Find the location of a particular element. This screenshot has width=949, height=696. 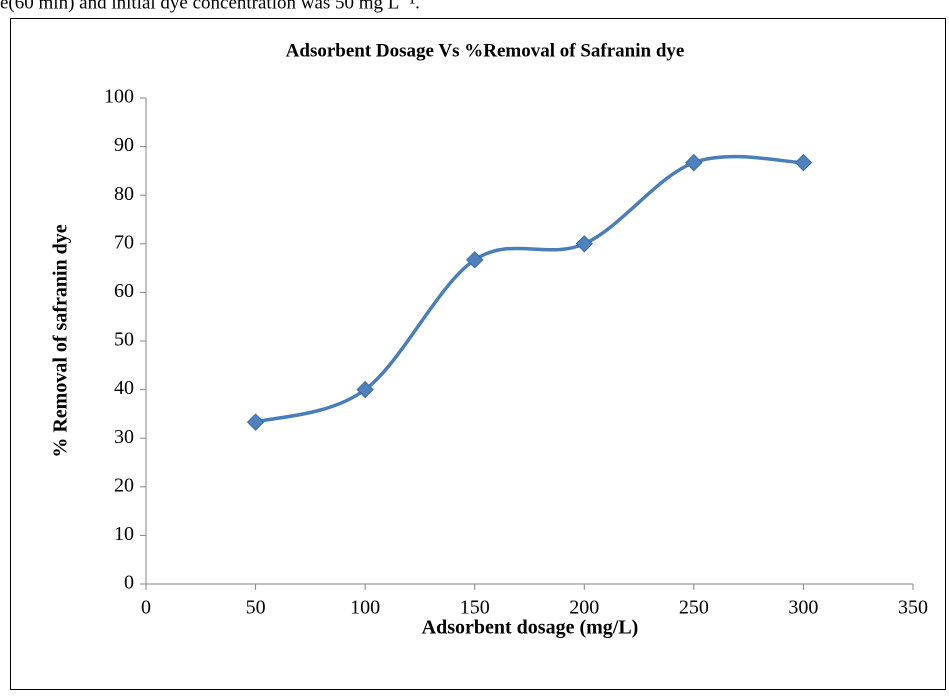

y-tick-label: 10 is located at coordinates (124, 534).